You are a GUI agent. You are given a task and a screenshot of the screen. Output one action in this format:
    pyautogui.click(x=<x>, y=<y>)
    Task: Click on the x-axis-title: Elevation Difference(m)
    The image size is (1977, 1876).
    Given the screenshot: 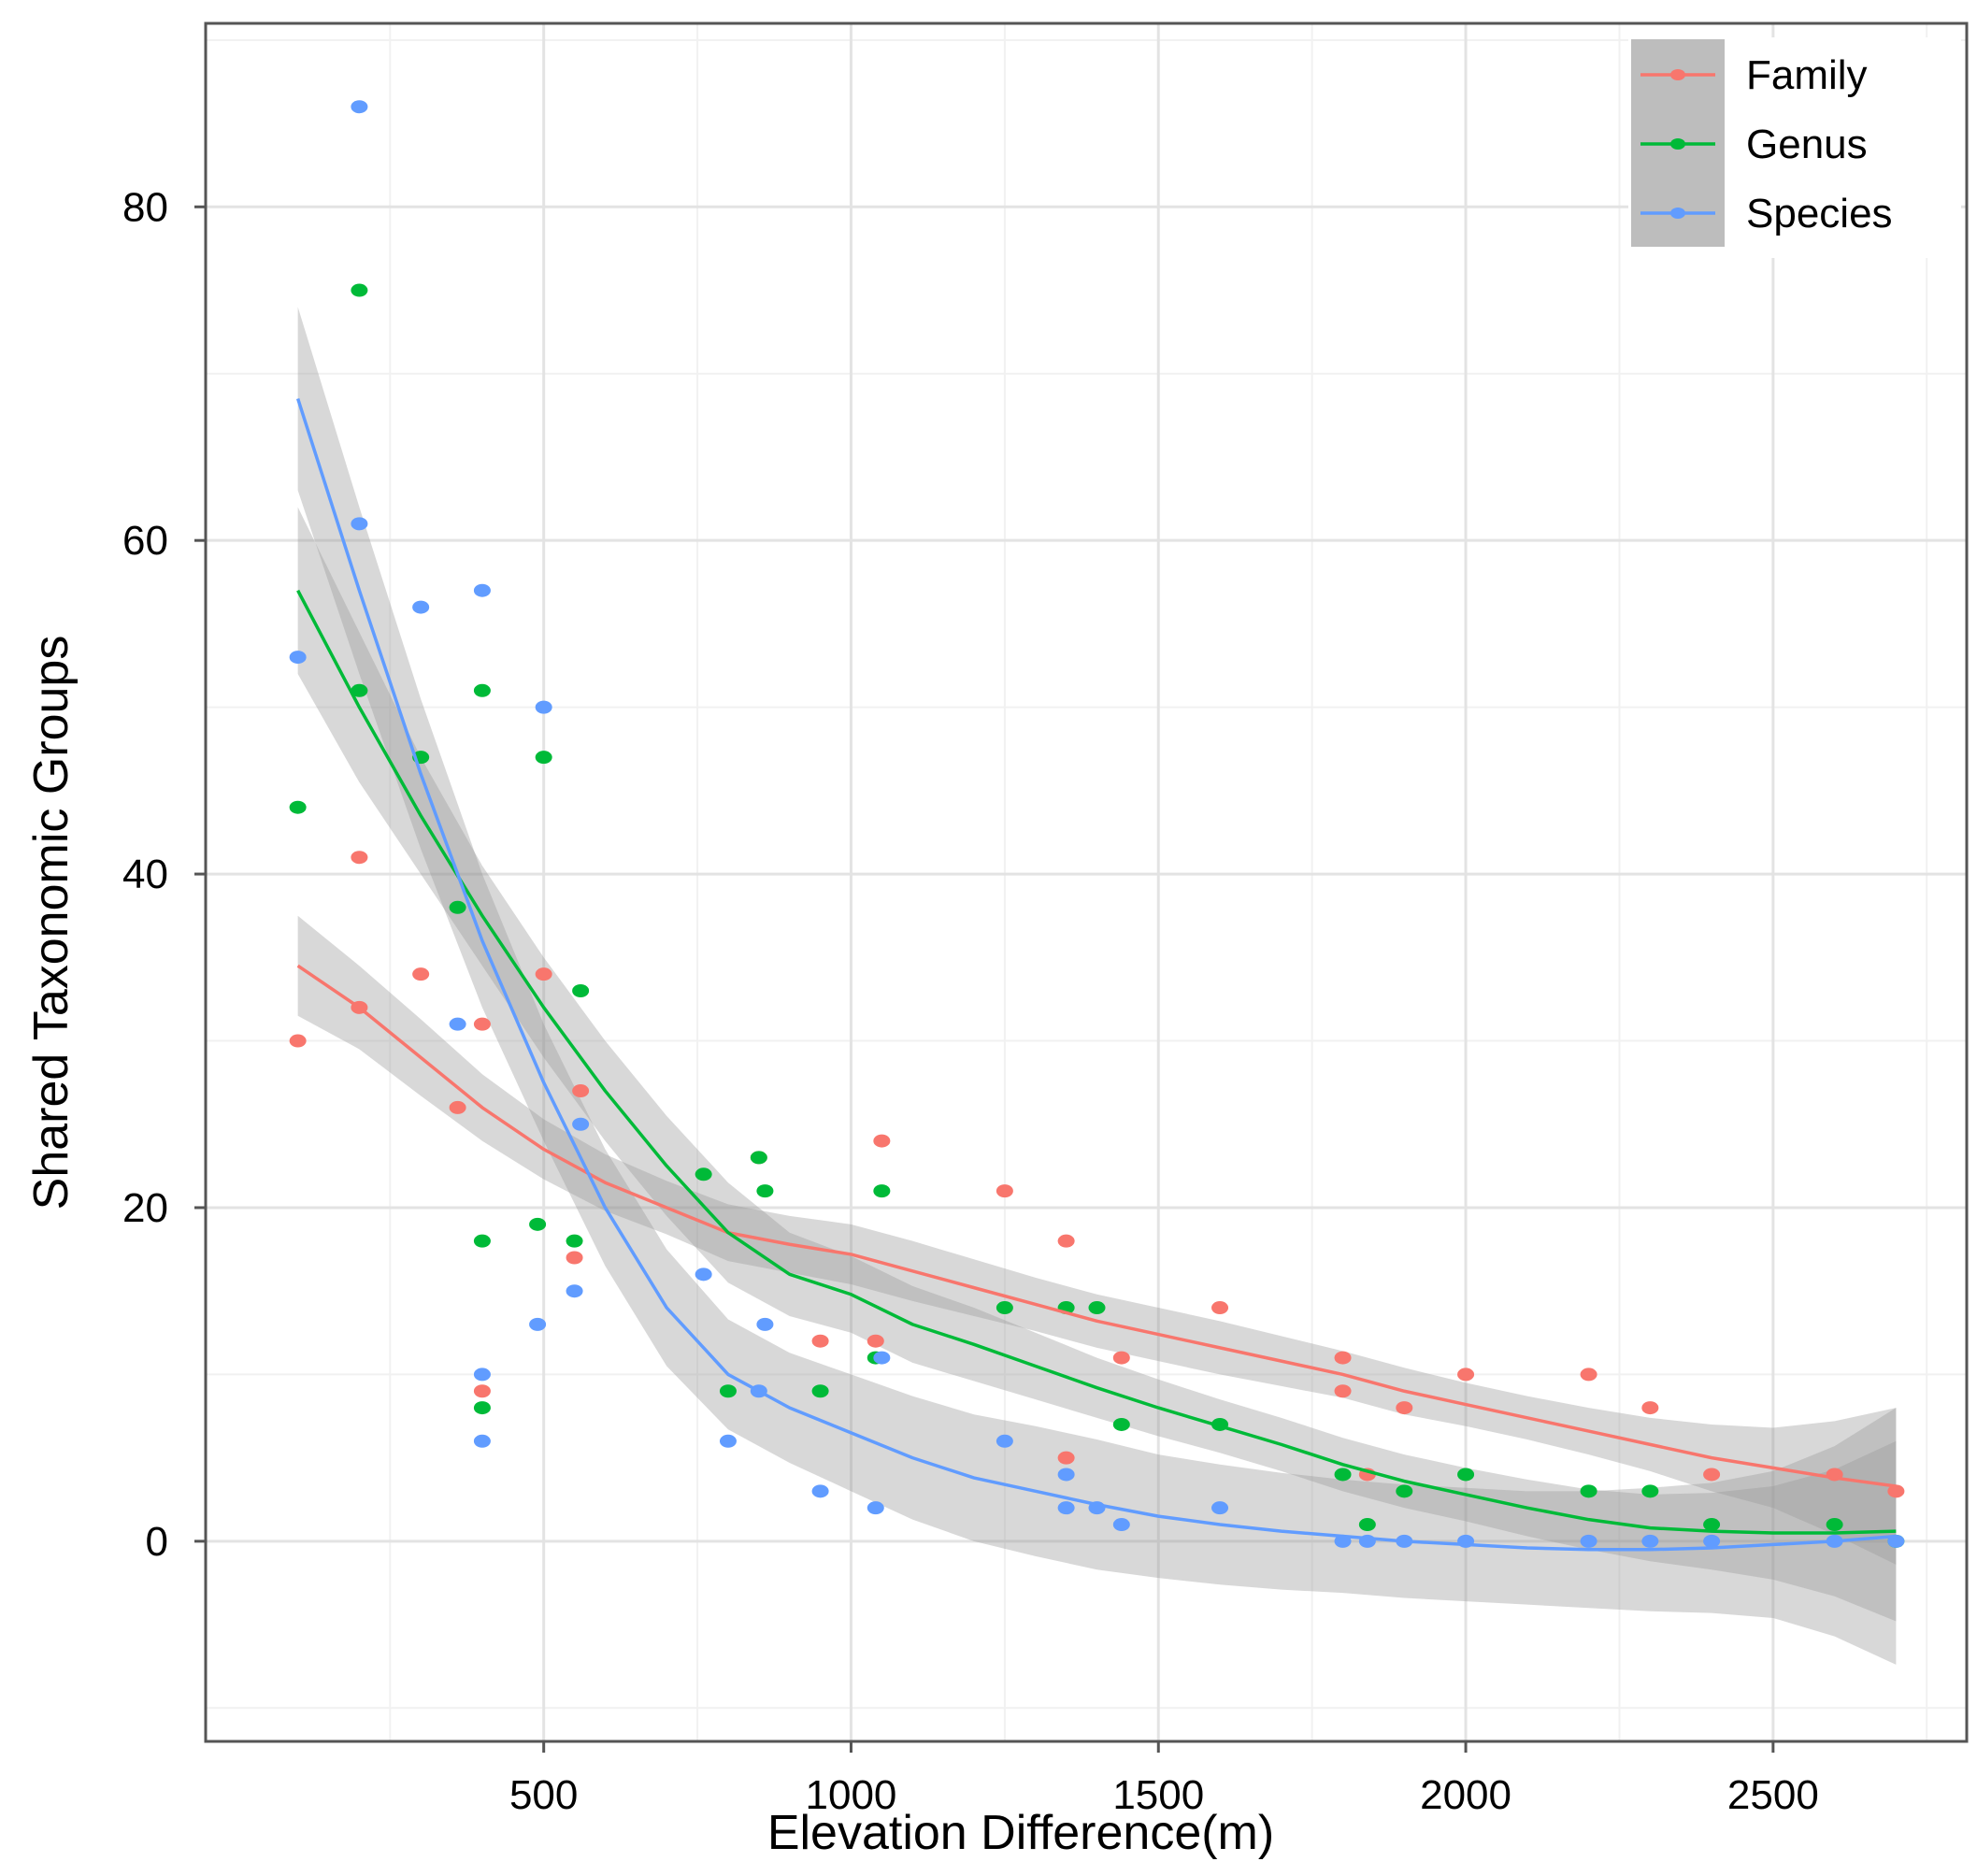 What is the action you would take?
    pyautogui.click(x=1020, y=1833)
    